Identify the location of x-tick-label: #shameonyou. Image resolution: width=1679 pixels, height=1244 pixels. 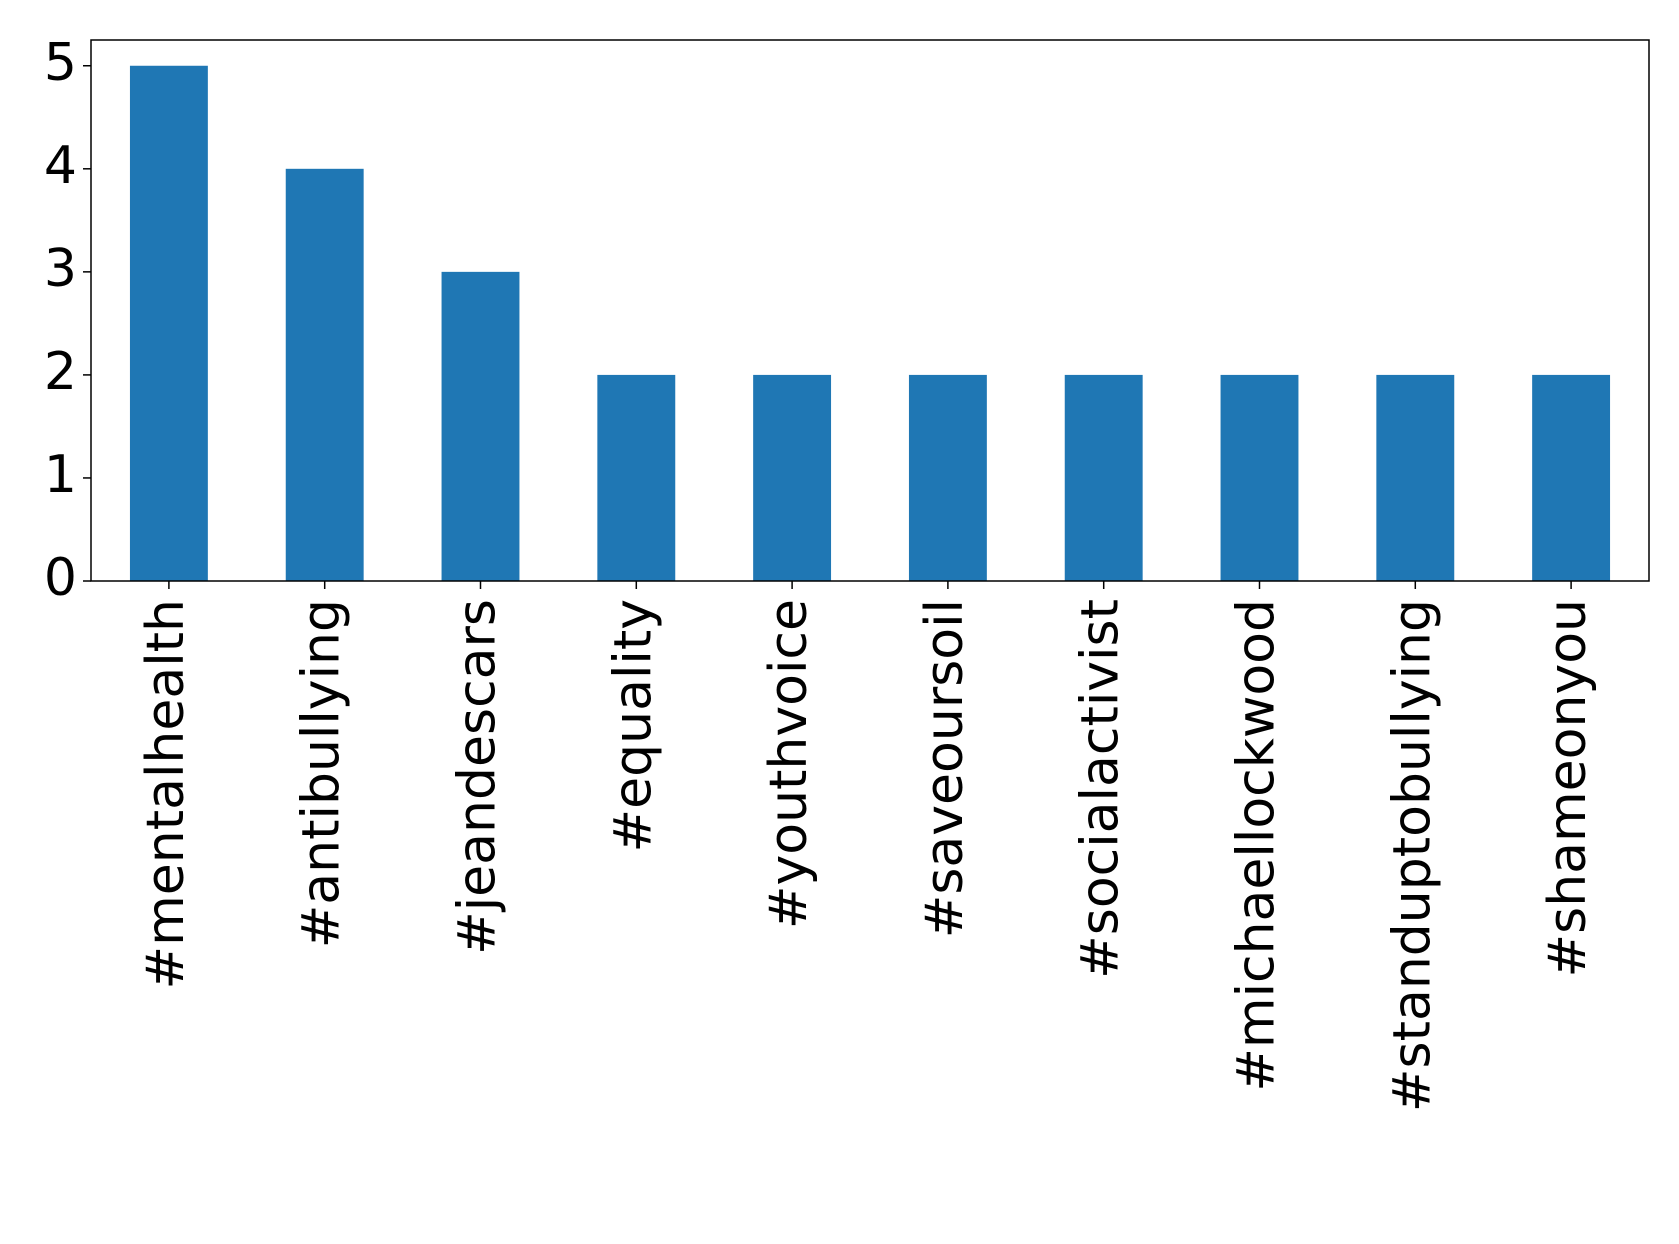
(1568, 788).